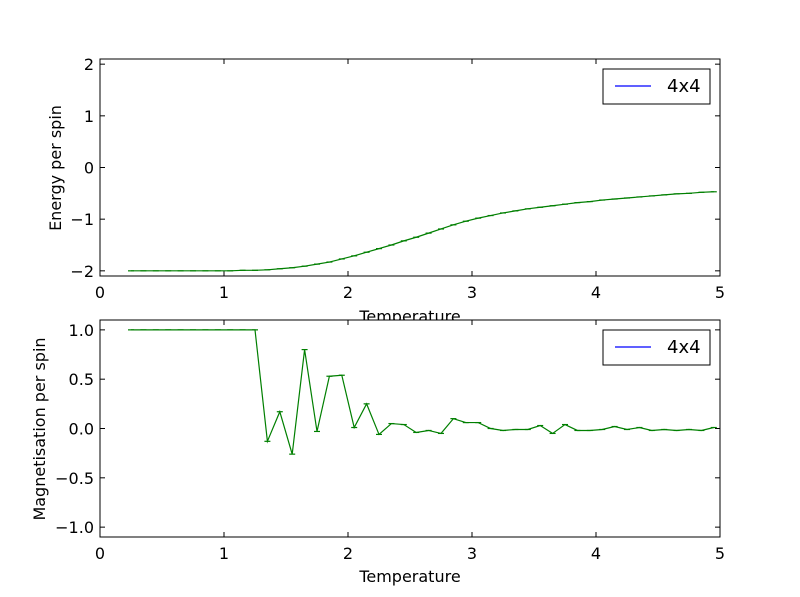 This screenshot has width=800, height=597. Describe the element at coordinates (596, 292) in the screenshot. I see `energy-xtick-label: 4` at that location.